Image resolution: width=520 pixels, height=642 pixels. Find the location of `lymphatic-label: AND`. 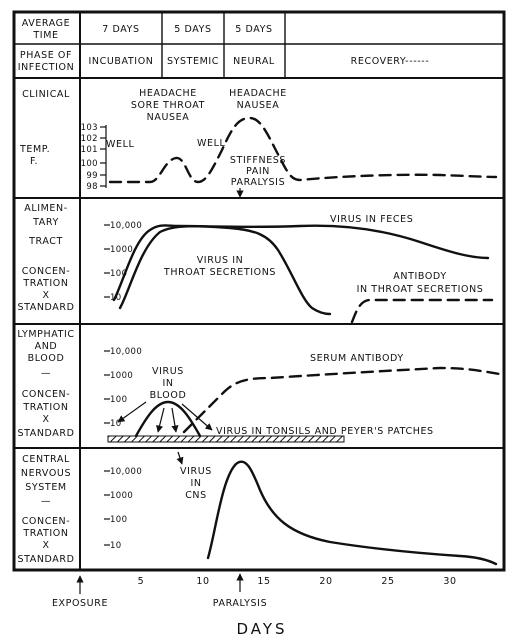

lymphatic-label: AND is located at coordinates (46, 346).